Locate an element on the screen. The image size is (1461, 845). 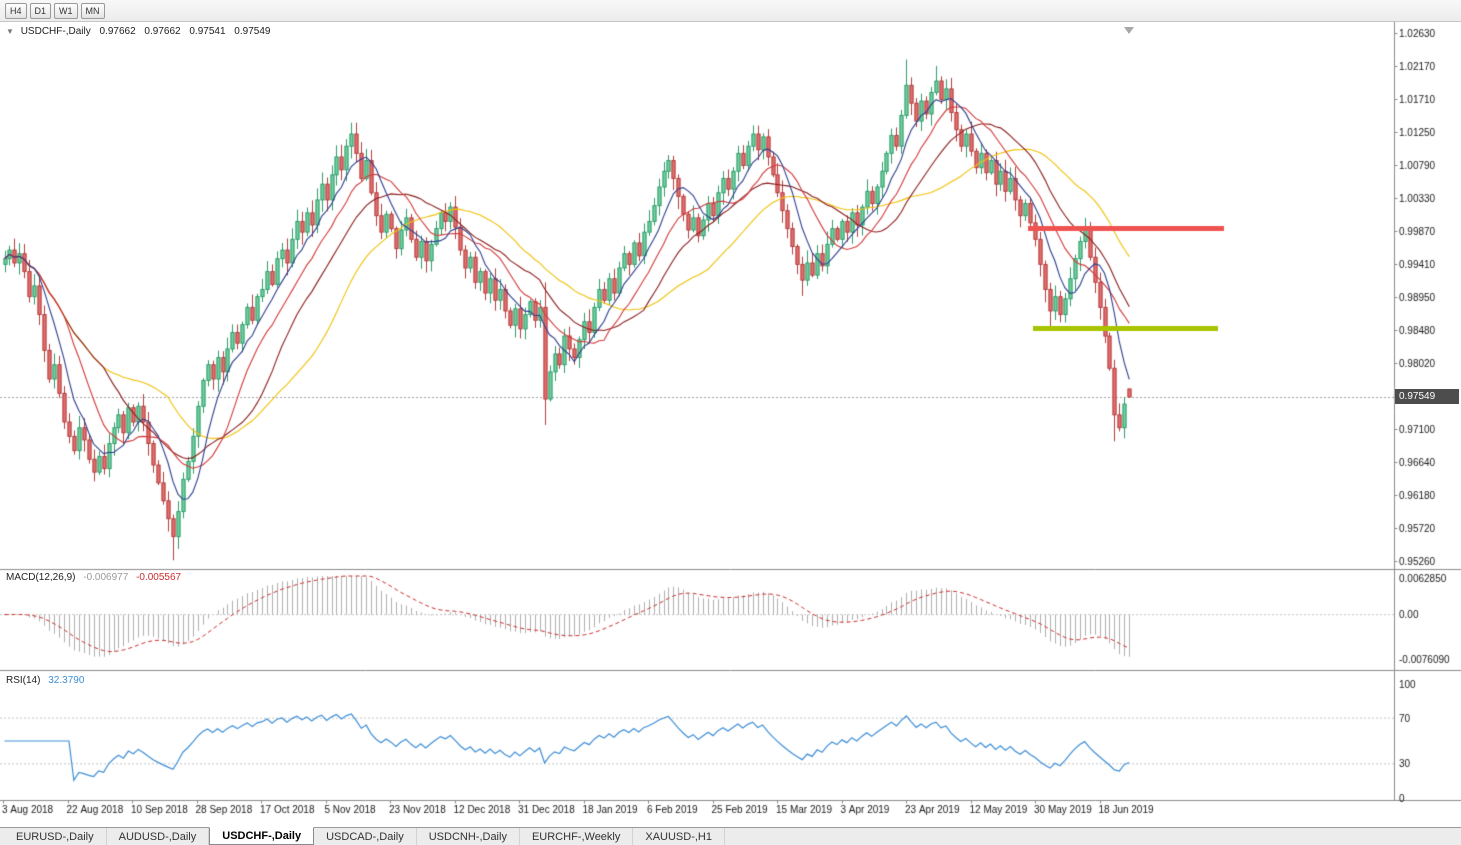
chart-symbol-label: USDCHF-,Daily is located at coordinates (55, 31).